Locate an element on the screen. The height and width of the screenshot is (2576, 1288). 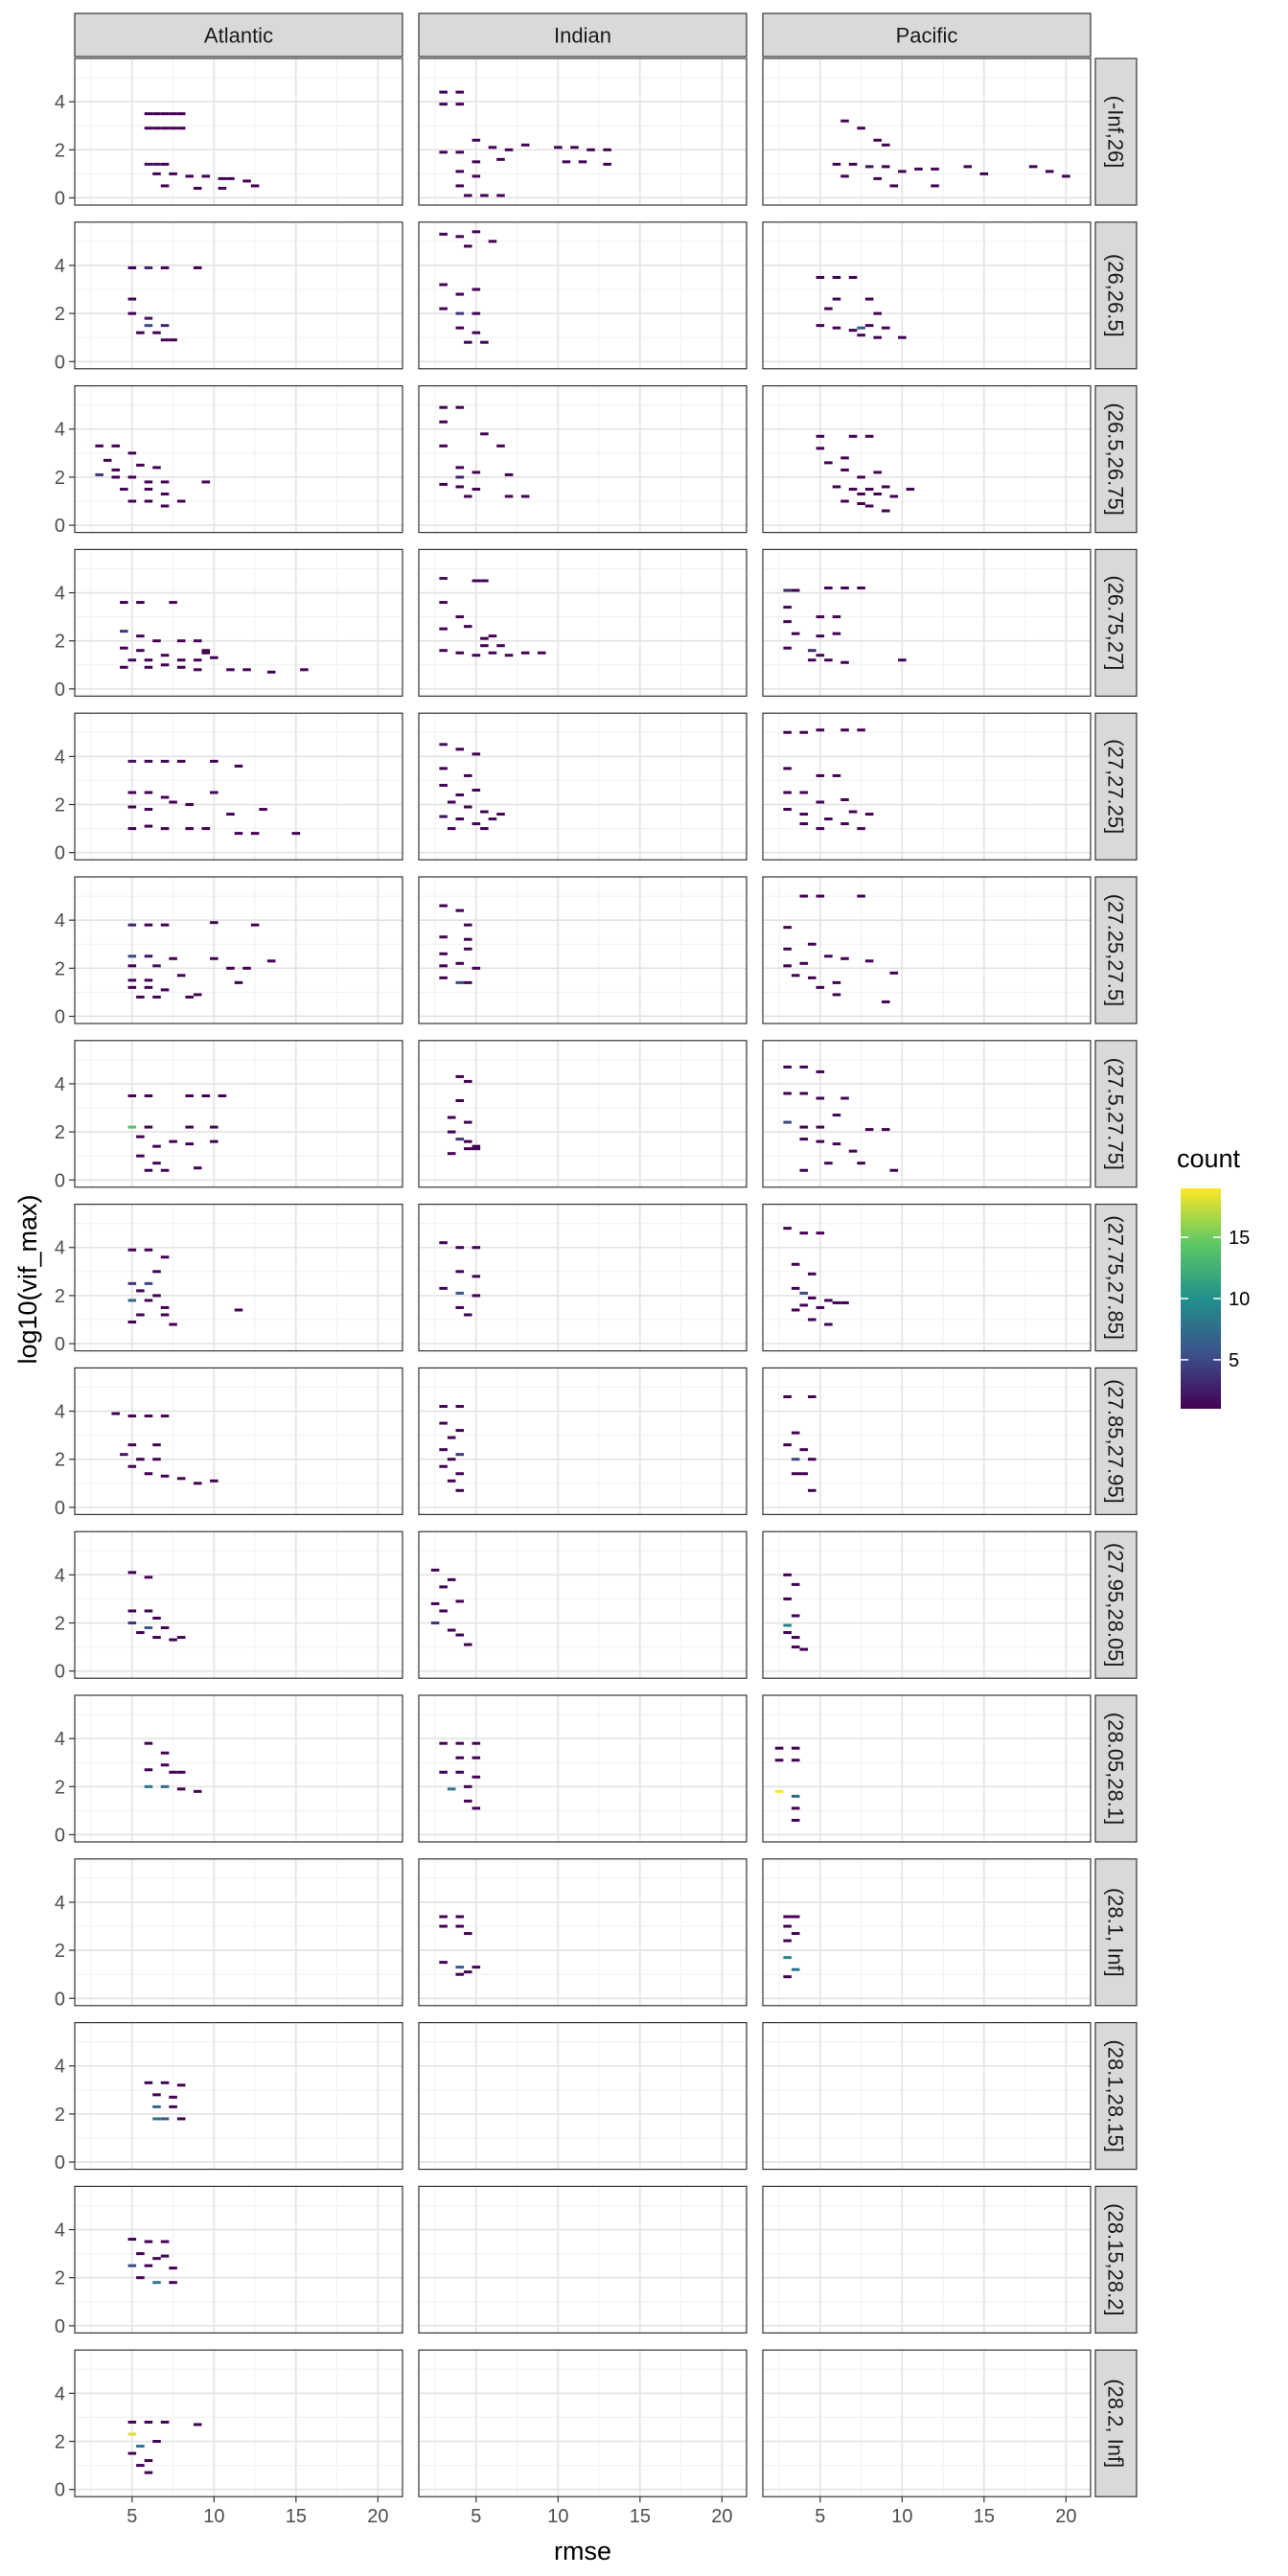
x-axis-title: rmse is located at coordinates (582, 2551).